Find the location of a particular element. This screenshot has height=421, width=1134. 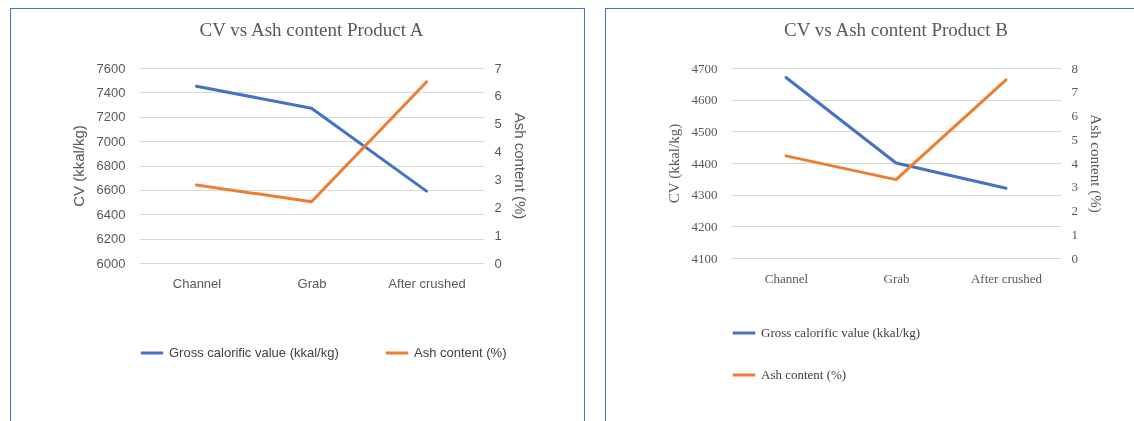

y-tick-label: 6600 is located at coordinates (111, 190).